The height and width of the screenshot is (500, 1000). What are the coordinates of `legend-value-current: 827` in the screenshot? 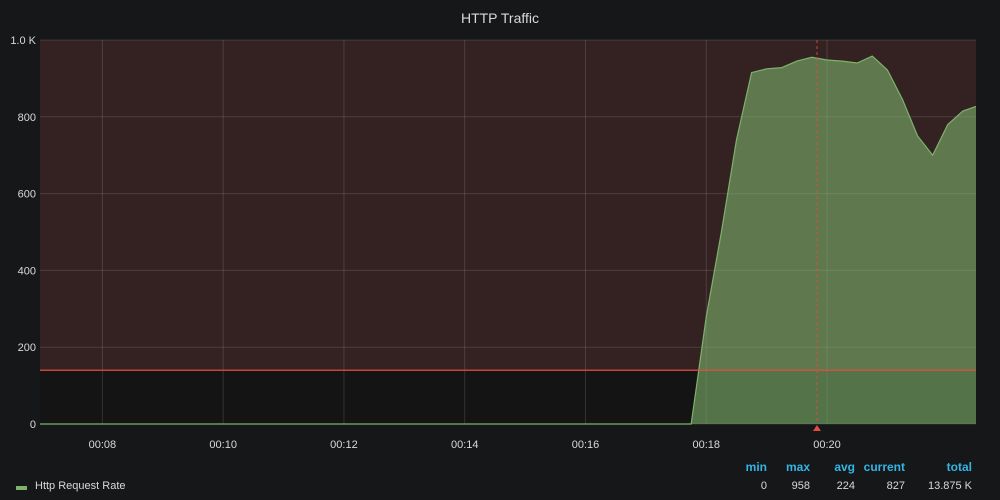 It's located at (895, 486).